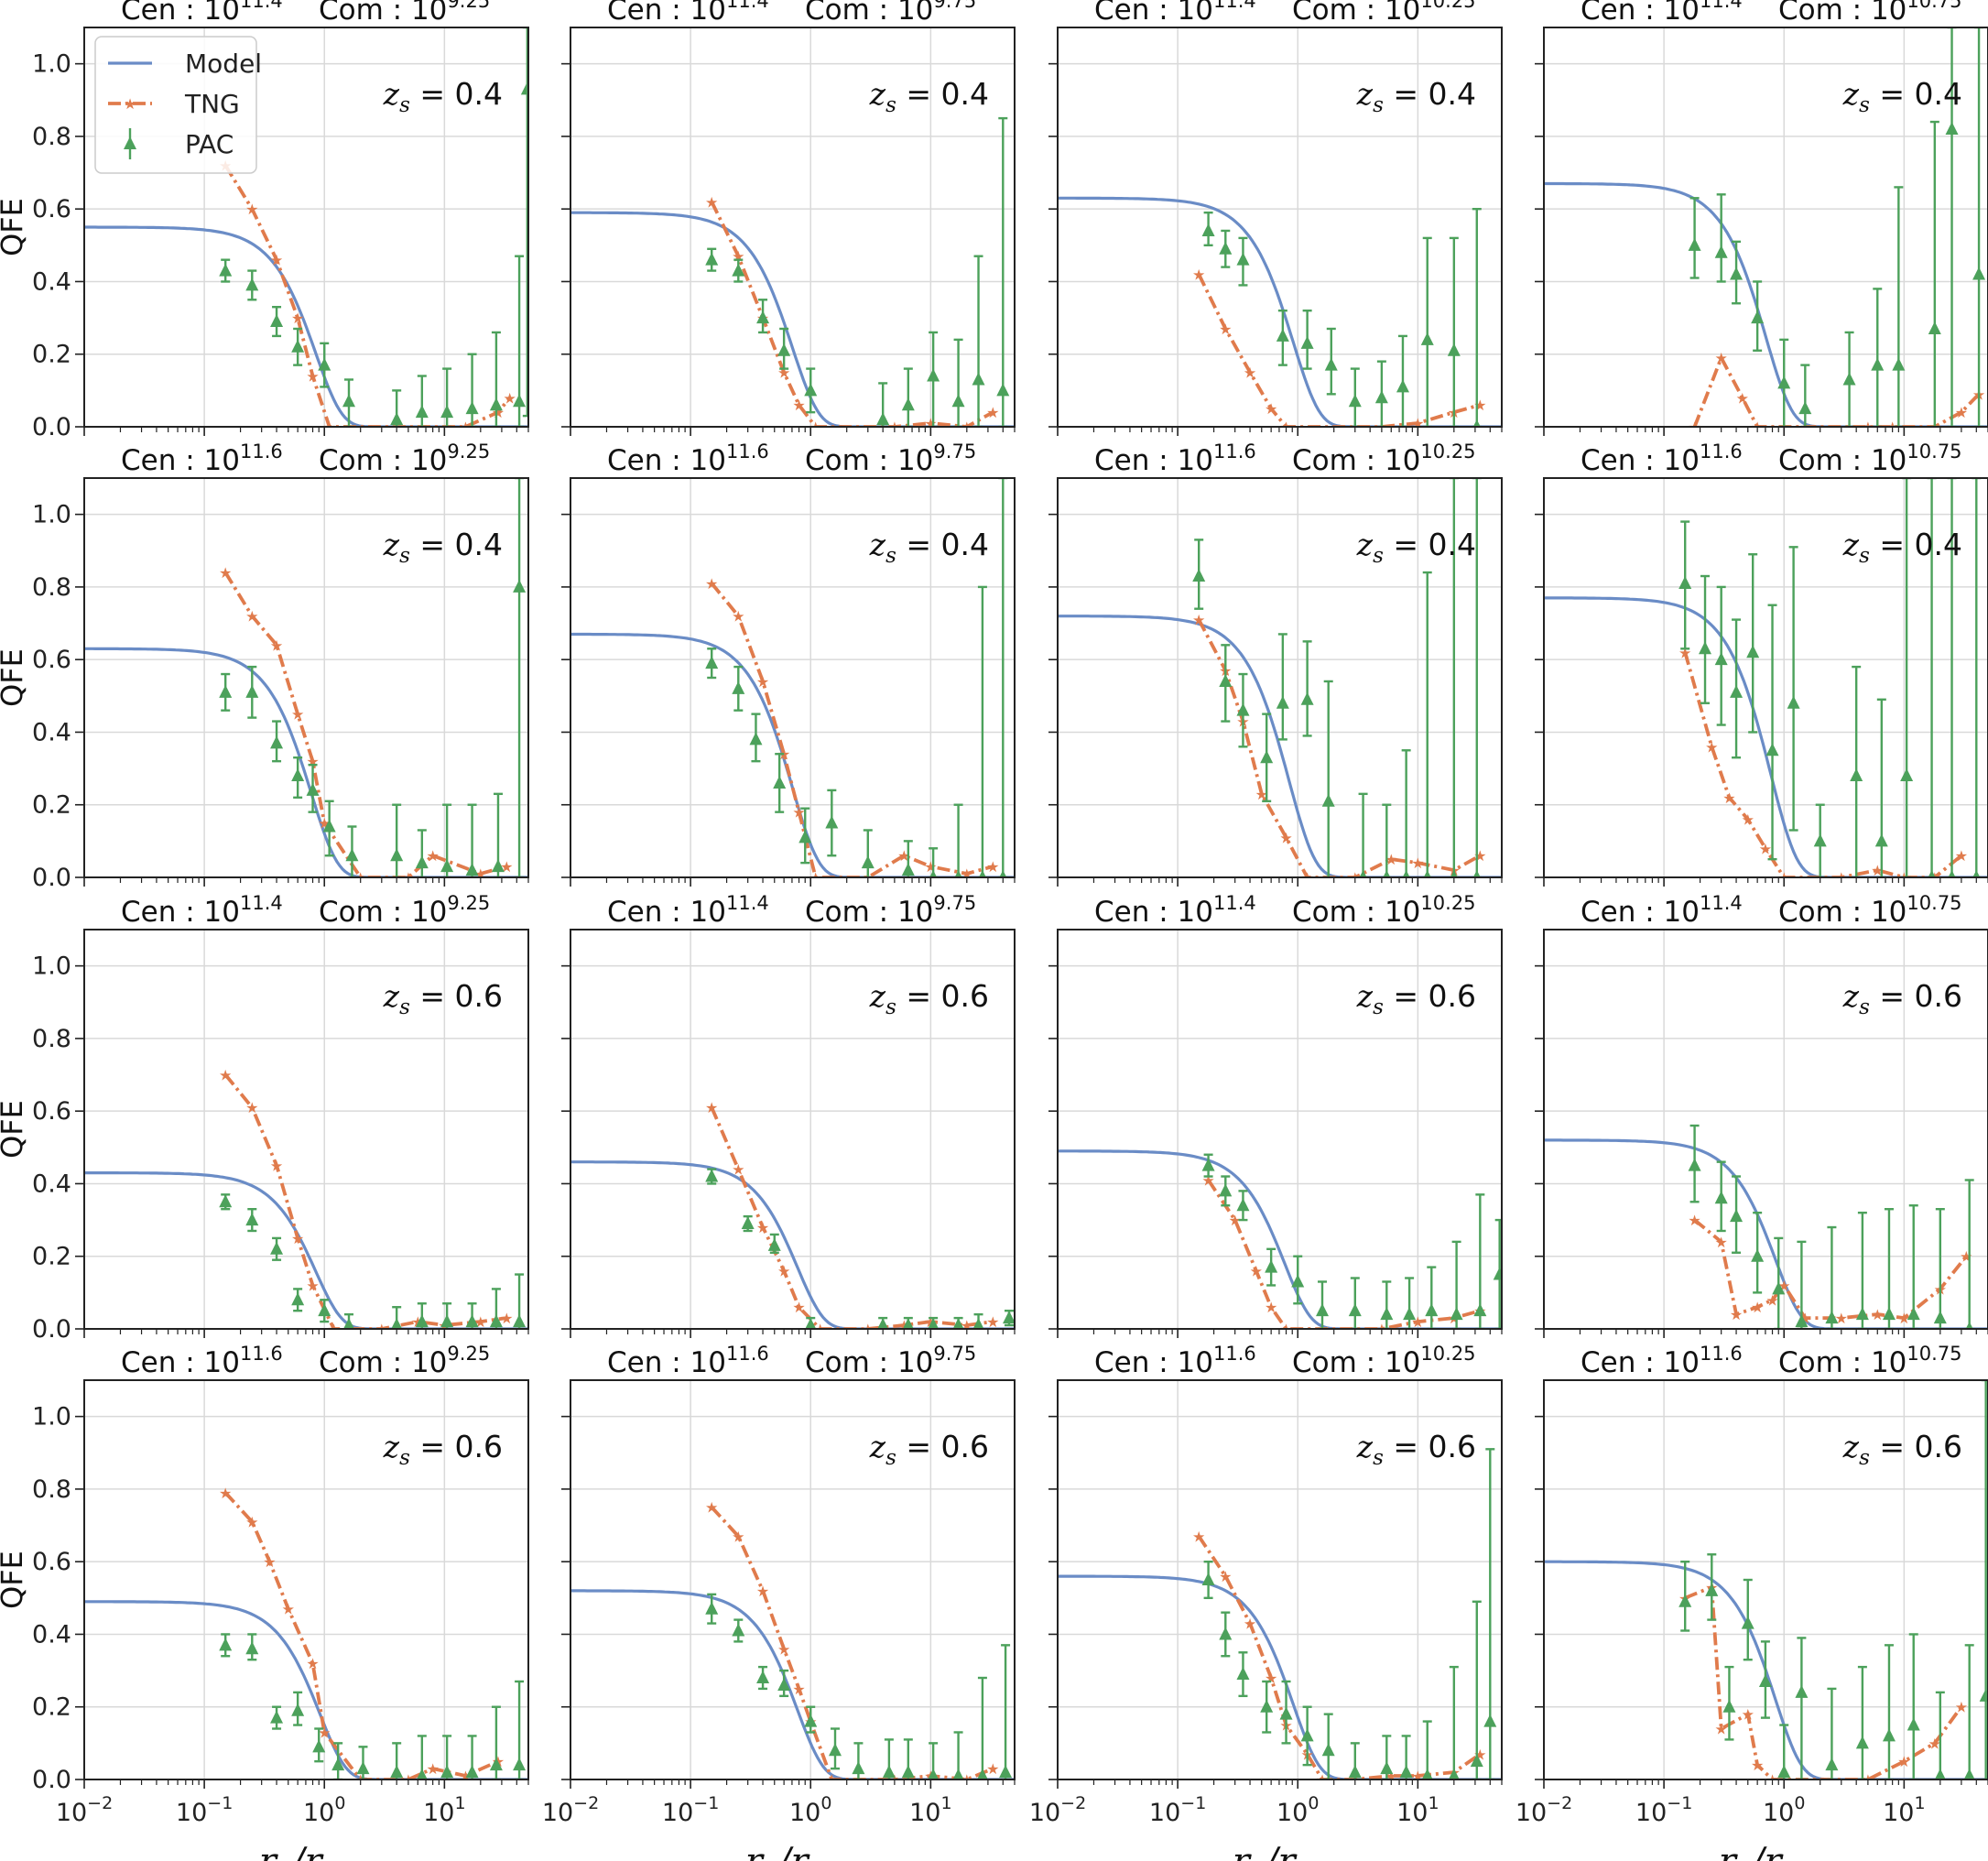 This screenshot has height=1861, width=1988. What do you see at coordinates (1766, 1851) in the screenshot?
I see `x-axis-label: rp/rvir` at bounding box center [1766, 1851].